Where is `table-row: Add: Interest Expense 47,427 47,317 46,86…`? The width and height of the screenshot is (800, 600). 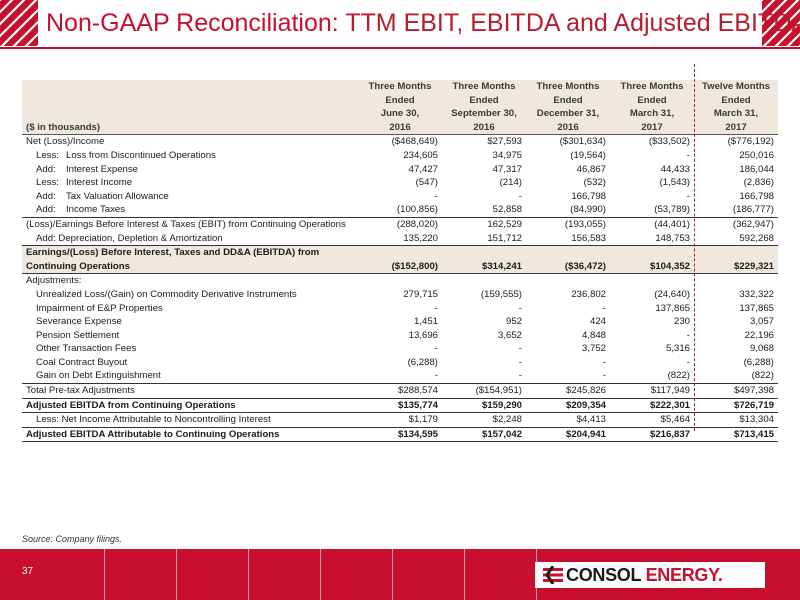
table-row: Add: Interest Expense 47,427 47,317 46,86… is located at coordinates (400, 170).